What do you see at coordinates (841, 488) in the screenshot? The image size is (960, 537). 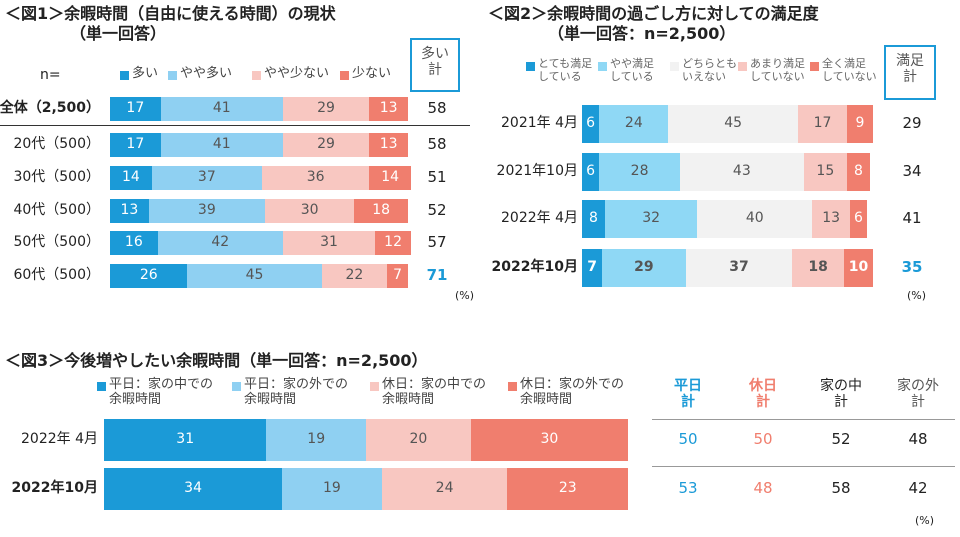 I see `summary-value: 58` at bounding box center [841, 488].